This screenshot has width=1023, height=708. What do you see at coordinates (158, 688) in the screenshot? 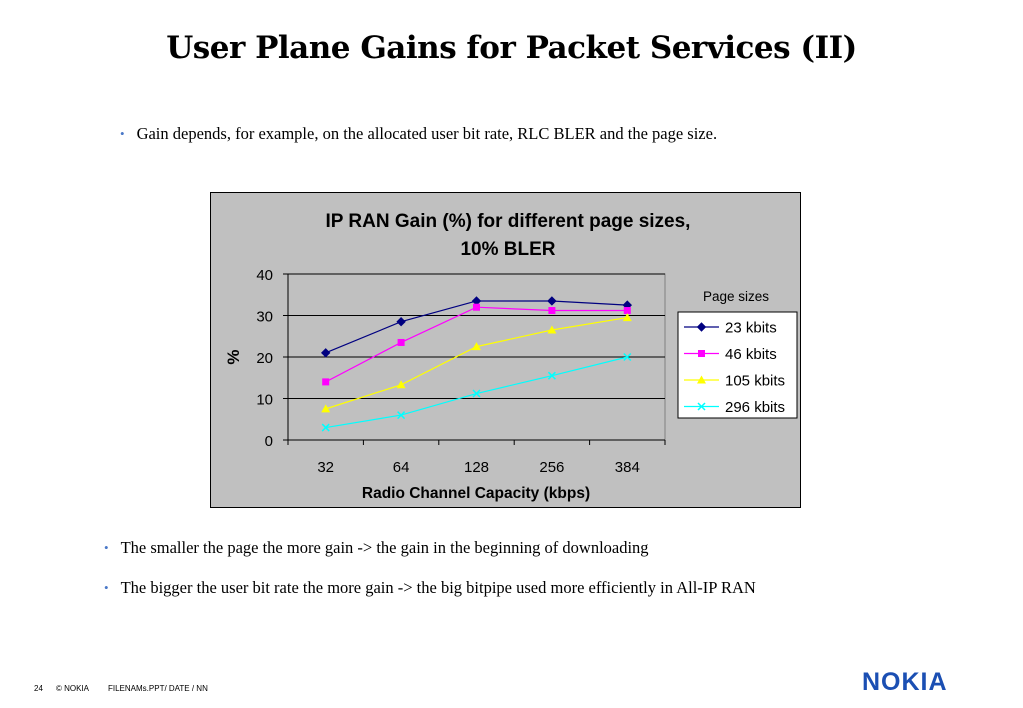
I see `footer-filename: FILENAMs.PPT/ DATE / NN` at bounding box center [158, 688].